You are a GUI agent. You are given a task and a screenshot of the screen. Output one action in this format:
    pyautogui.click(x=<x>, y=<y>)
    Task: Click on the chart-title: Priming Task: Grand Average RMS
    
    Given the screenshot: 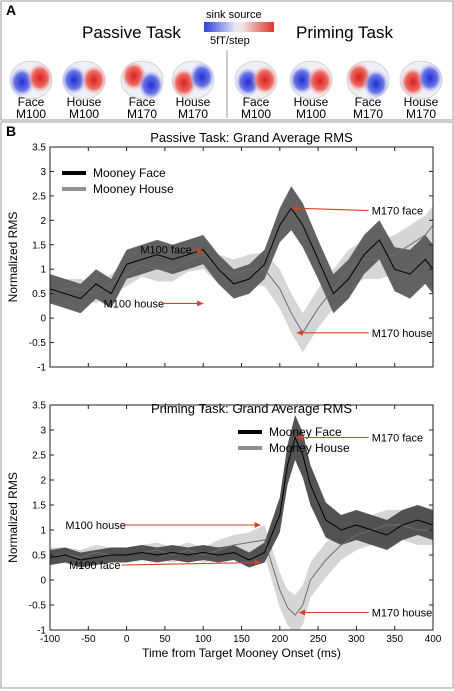 What is the action you would take?
    pyautogui.click(x=251, y=408)
    